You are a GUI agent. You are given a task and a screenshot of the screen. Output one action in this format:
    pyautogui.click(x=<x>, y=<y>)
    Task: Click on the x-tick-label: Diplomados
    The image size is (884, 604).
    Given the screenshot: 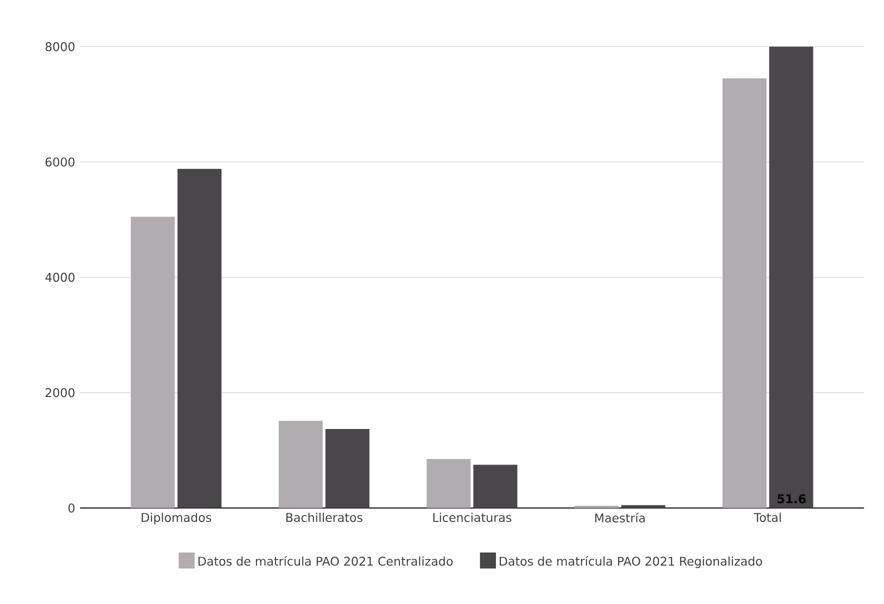 What is the action you would take?
    pyautogui.click(x=177, y=518)
    